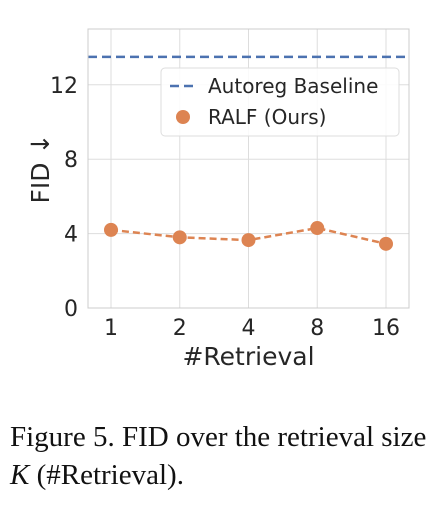 The width and height of the screenshot is (436, 508). What do you see at coordinates (40, 169) in the screenshot?
I see `y-axis-label: FID ↓` at bounding box center [40, 169].